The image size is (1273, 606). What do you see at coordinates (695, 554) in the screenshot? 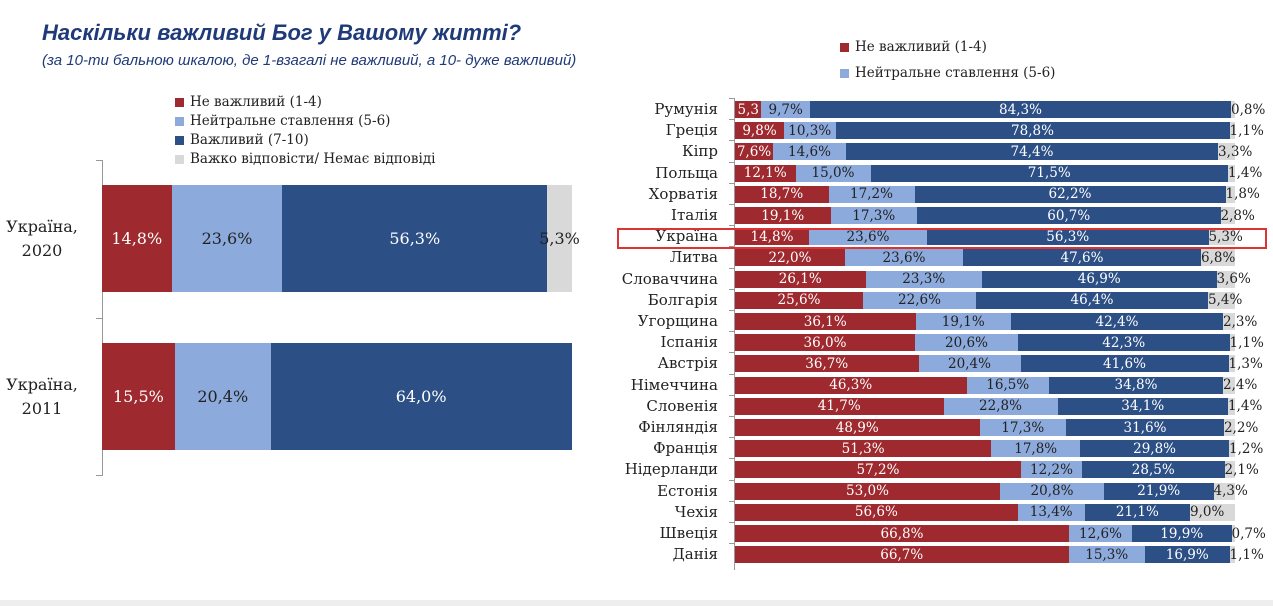
I see `category-label: Данія` at bounding box center [695, 554].